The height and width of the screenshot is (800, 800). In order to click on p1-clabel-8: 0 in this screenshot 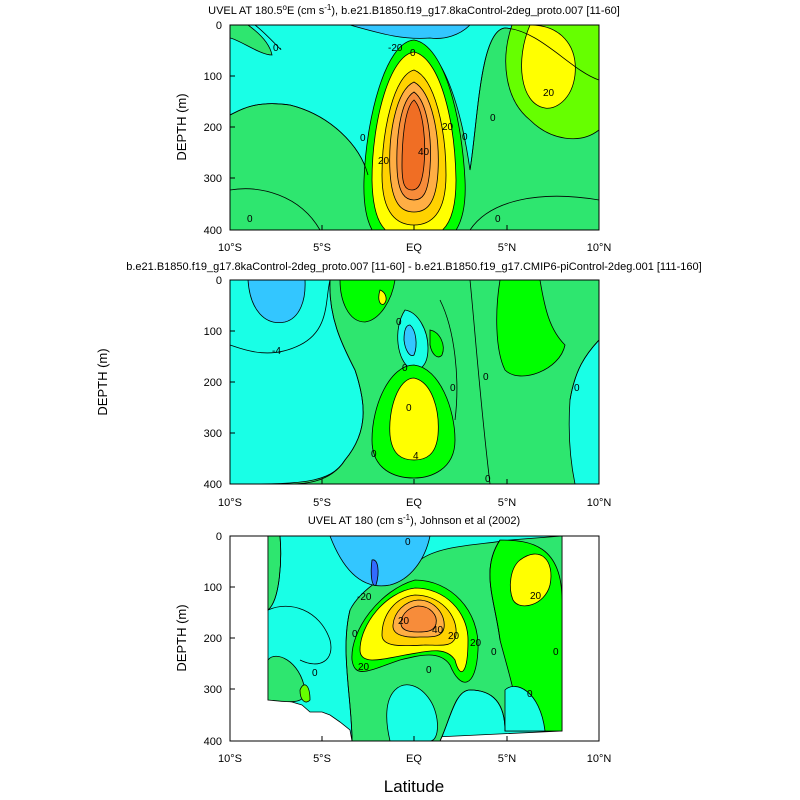, I will do `click(363, 138)`.